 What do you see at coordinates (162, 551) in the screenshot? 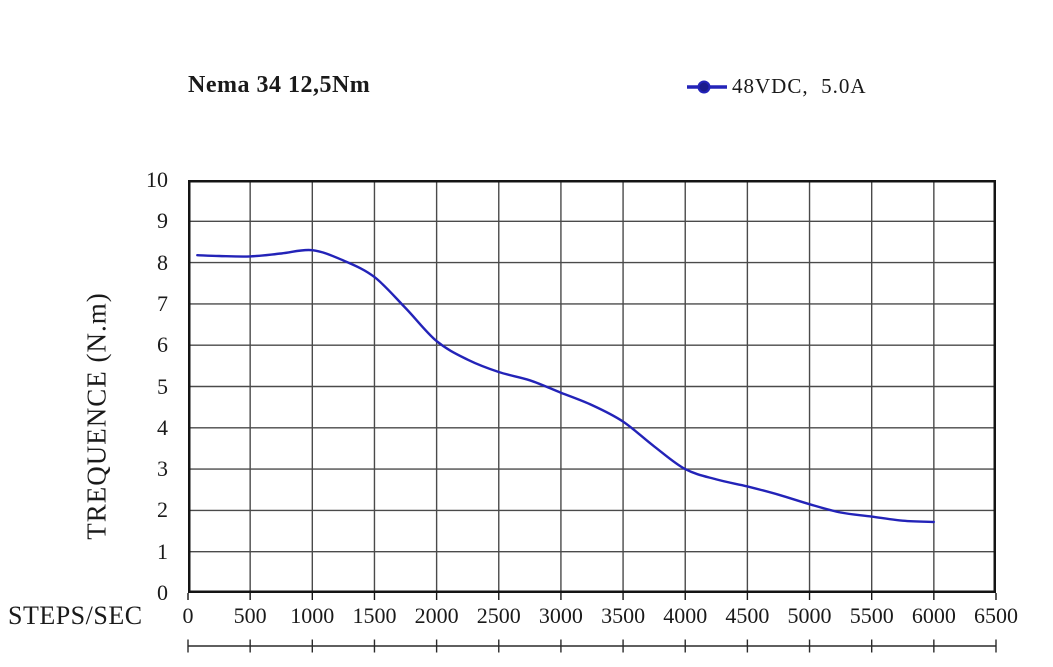
I see `y-tick-label: 1` at bounding box center [162, 551].